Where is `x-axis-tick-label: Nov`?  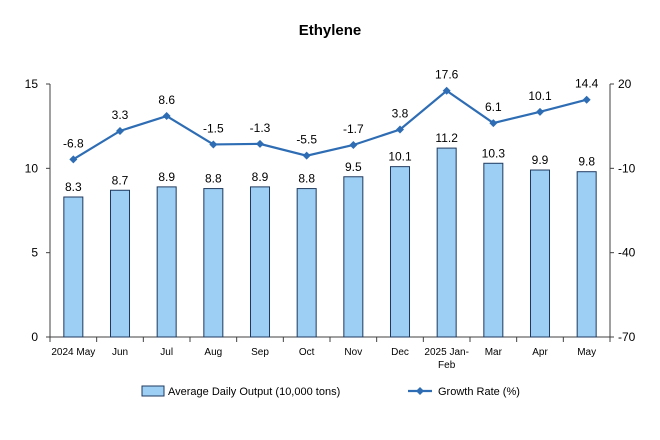 x-axis-tick-label: Nov is located at coordinates (353, 352).